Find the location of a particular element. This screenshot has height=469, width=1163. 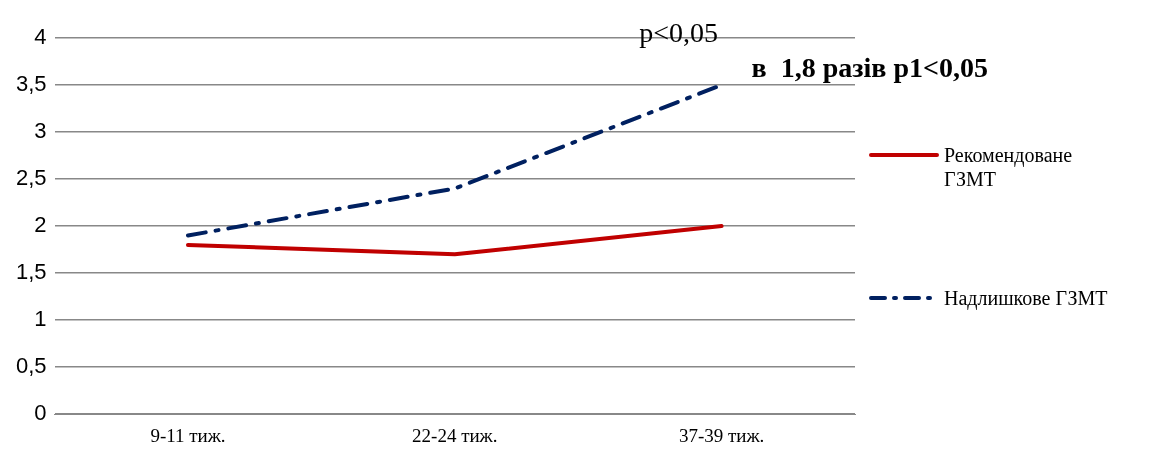

y-tick-label: 2,5 is located at coordinates (31, 178).